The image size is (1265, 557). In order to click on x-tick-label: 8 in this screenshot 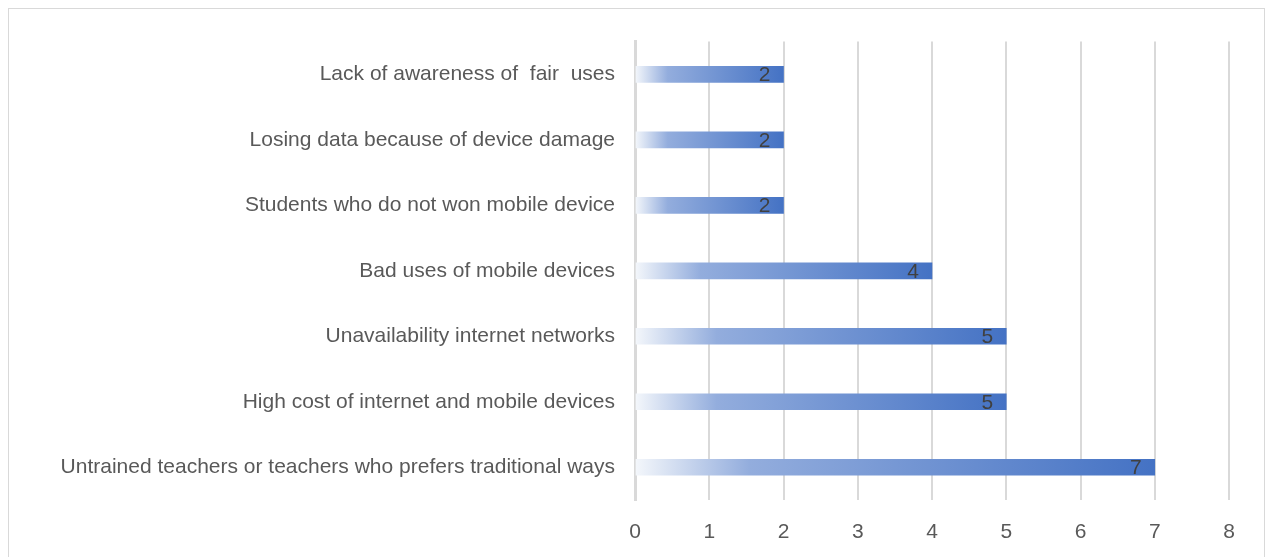, I will do `click(1229, 531)`.